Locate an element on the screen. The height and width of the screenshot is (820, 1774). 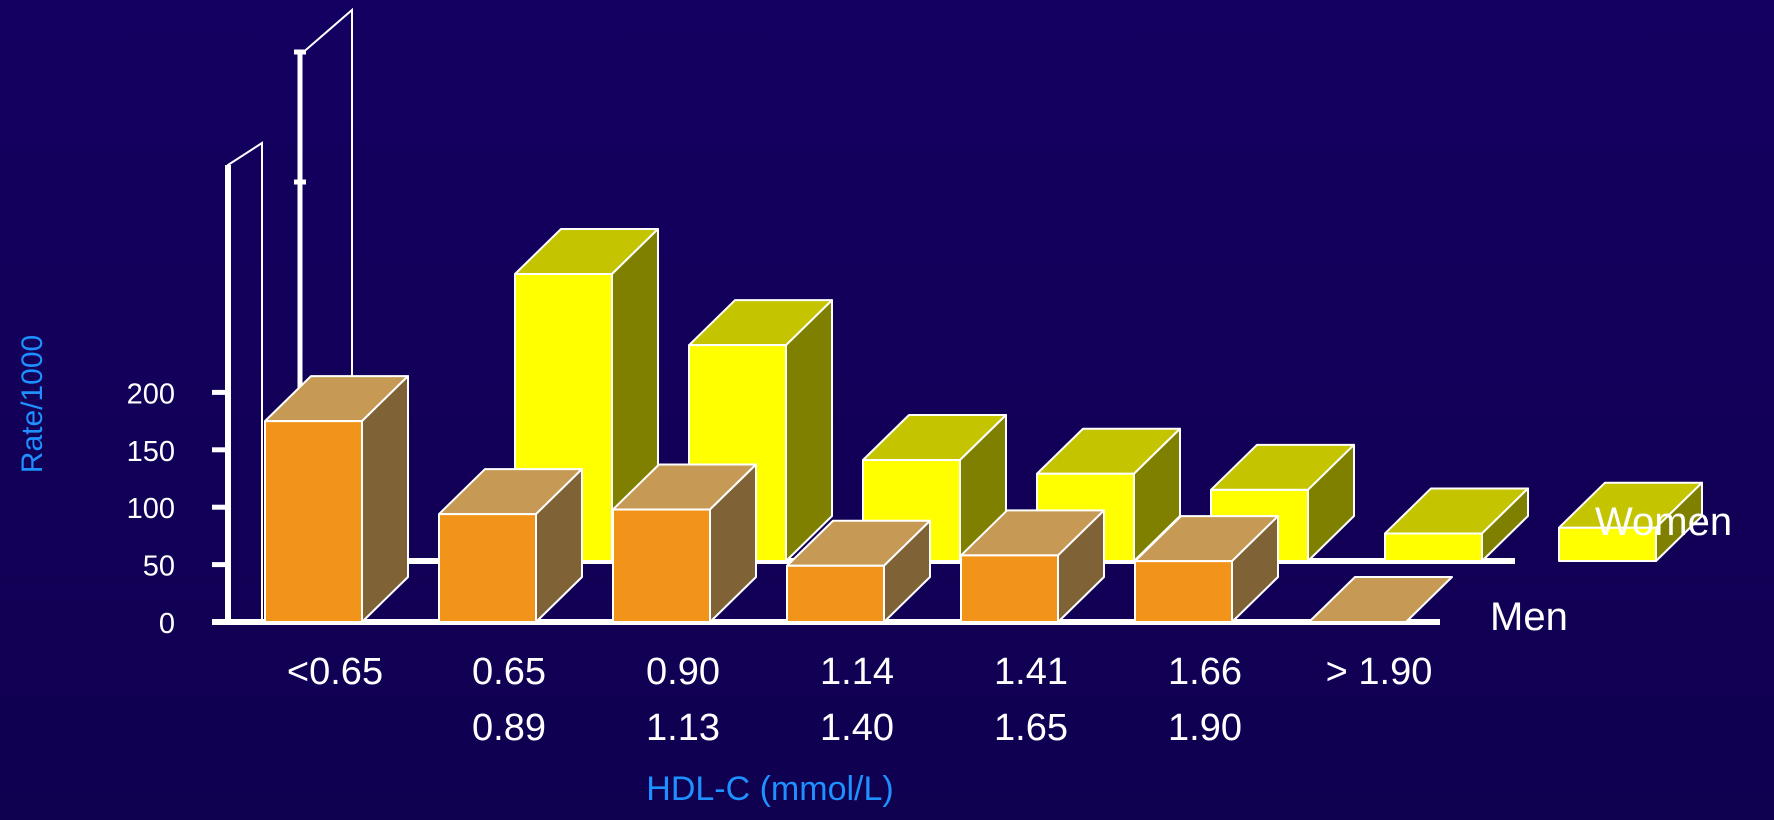
x-tick-label-1-line2: 0.89 is located at coordinates (509, 728).